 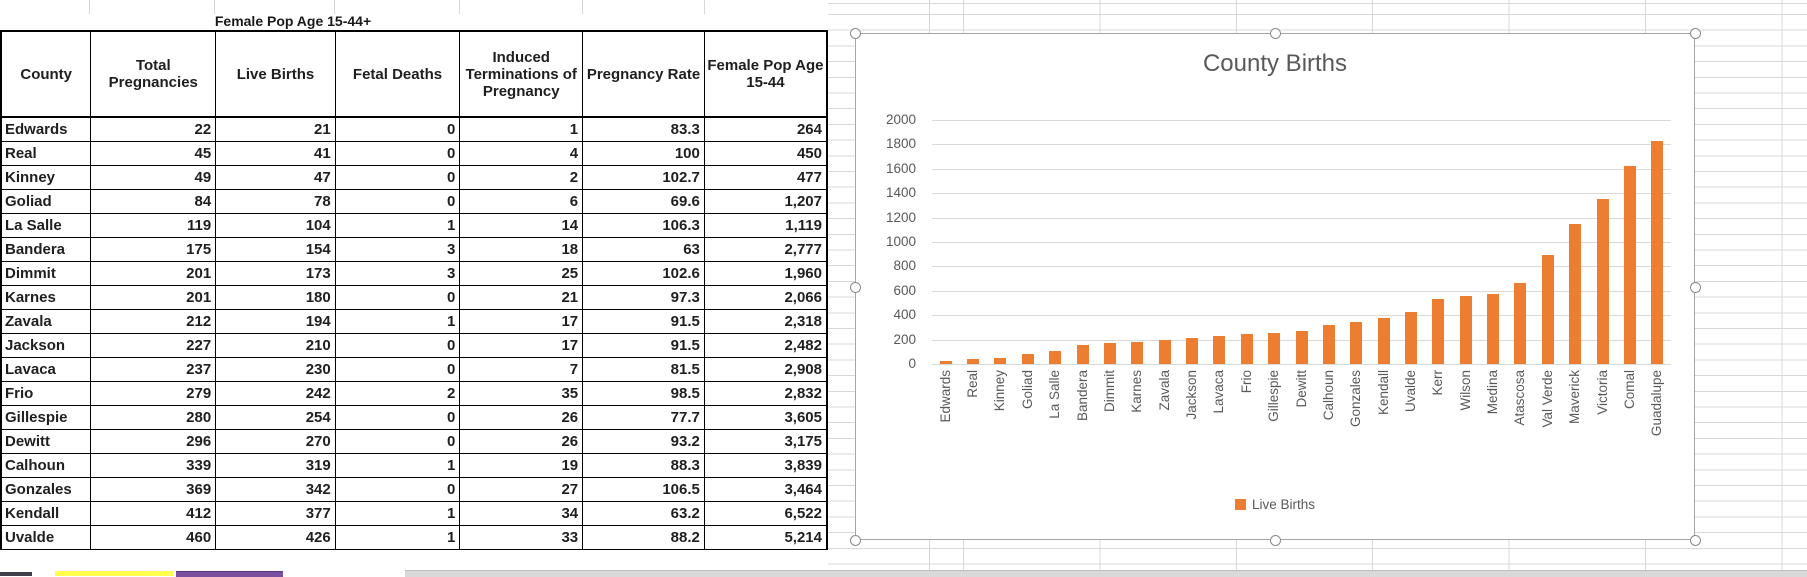 I want to click on county-cell: Zavala, so click(x=46, y=321).